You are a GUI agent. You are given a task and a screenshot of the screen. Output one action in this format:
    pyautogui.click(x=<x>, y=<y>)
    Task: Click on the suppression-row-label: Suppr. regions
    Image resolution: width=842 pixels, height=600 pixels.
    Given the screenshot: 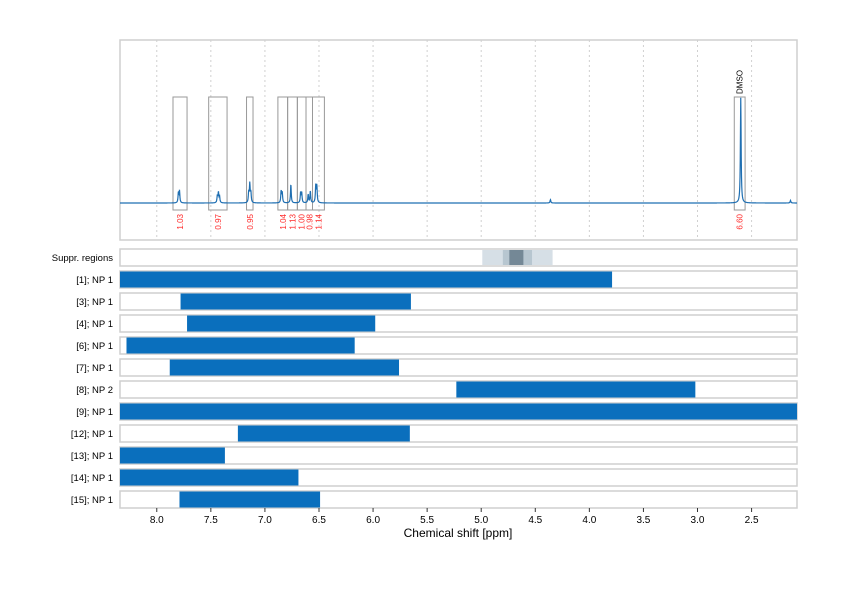 What is the action you would take?
    pyautogui.click(x=83, y=258)
    